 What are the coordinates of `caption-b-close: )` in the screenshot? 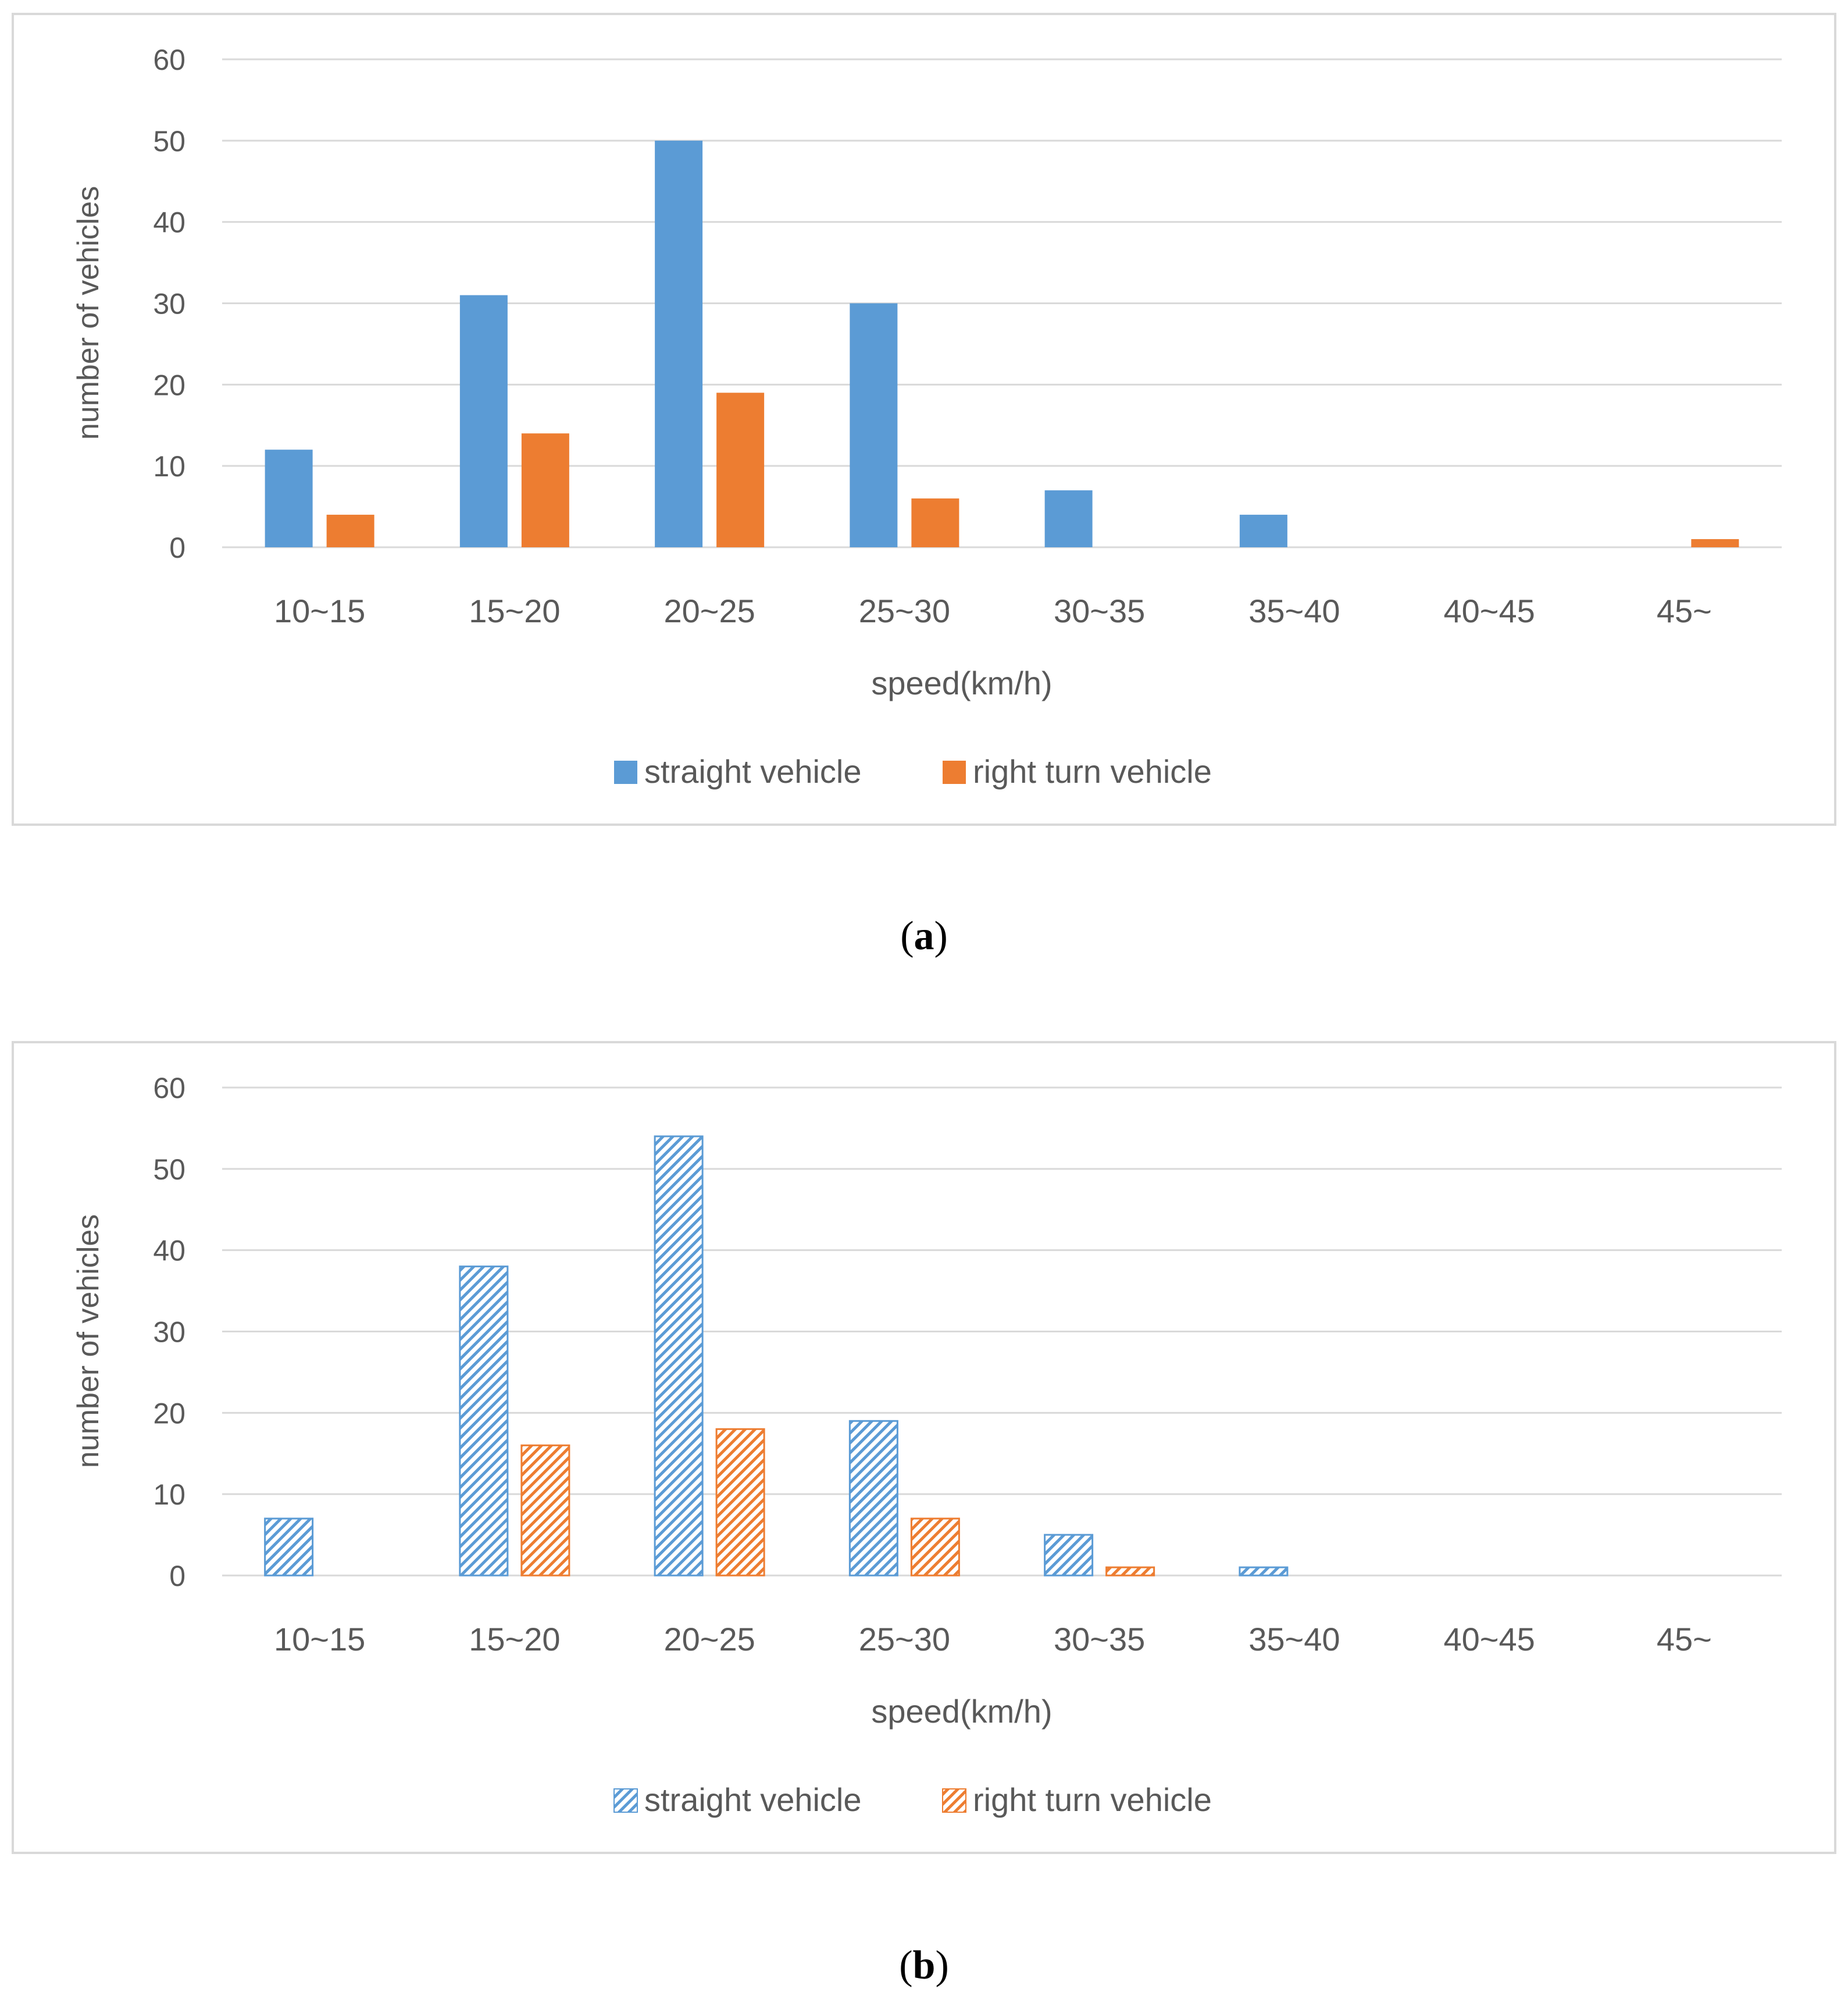 It's located at (942, 1965).